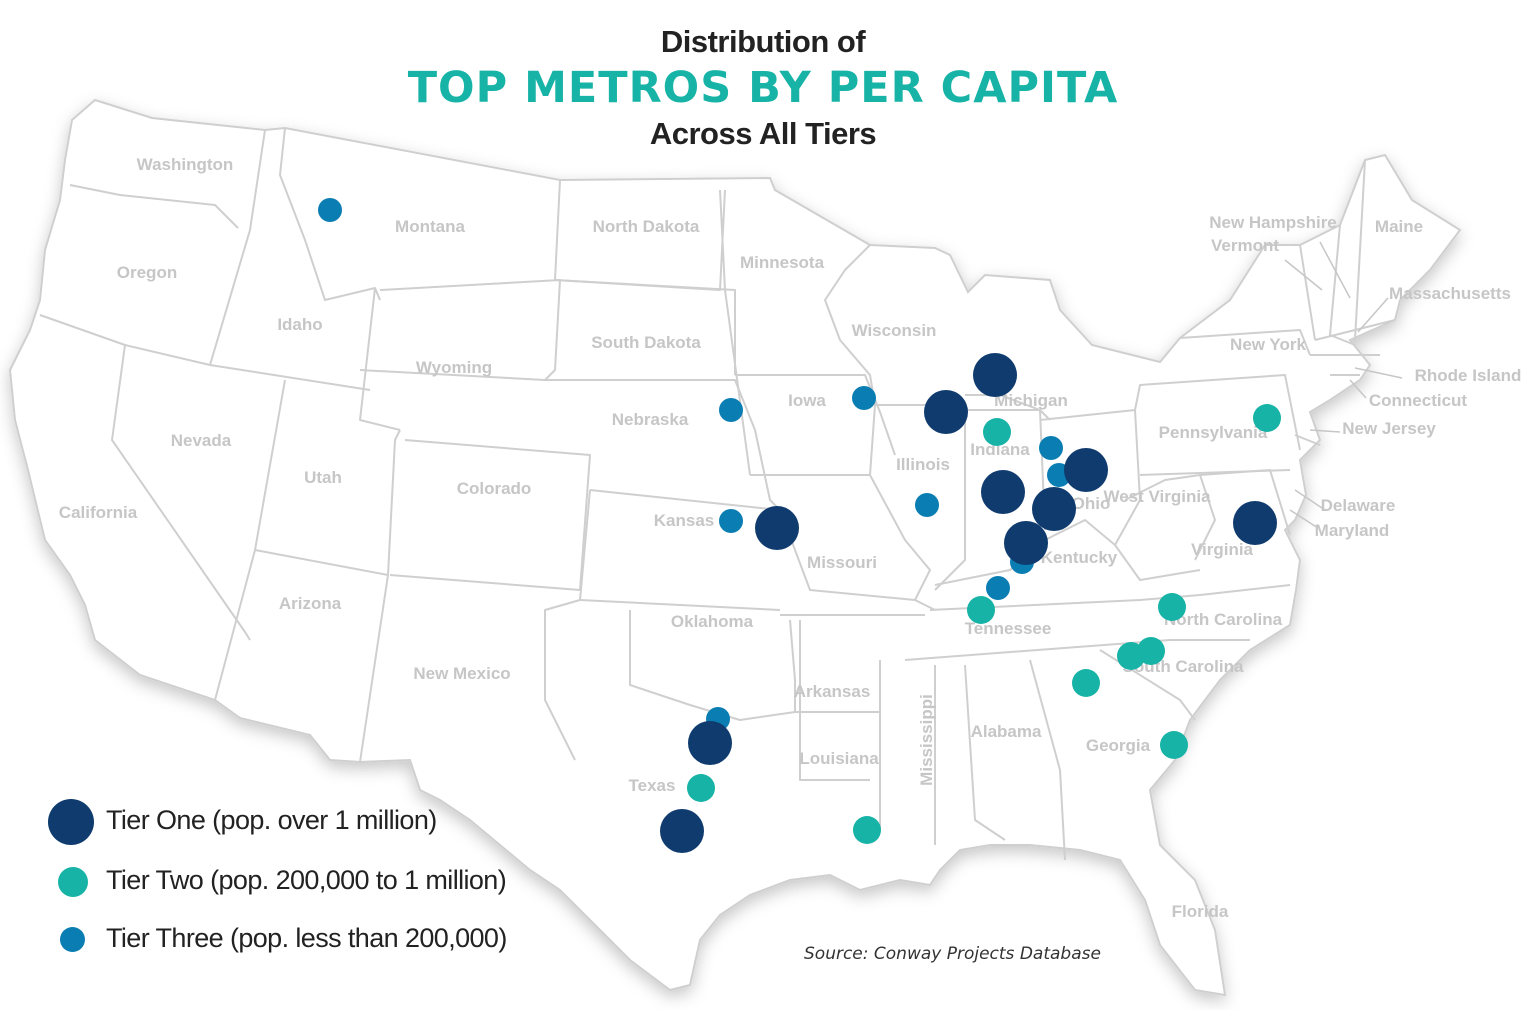 This screenshot has height=1010, width=1526. What do you see at coordinates (461, 673) in the screenshot?
I see `state-label-new-mexico: New Mexico` at bounding box center [461, 673].